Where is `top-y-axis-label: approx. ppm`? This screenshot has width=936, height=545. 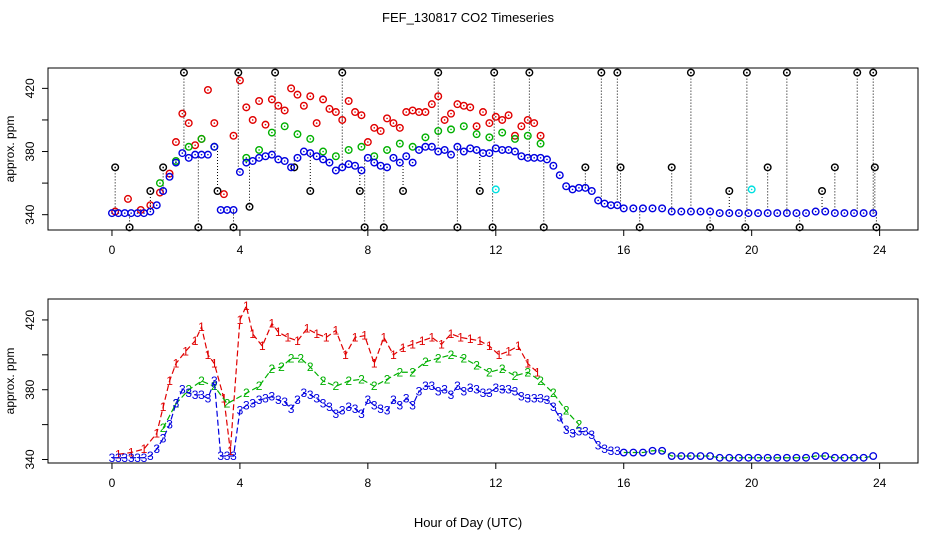
top-y-axis-label: approx. ppm is located at coordinates (10, 149).